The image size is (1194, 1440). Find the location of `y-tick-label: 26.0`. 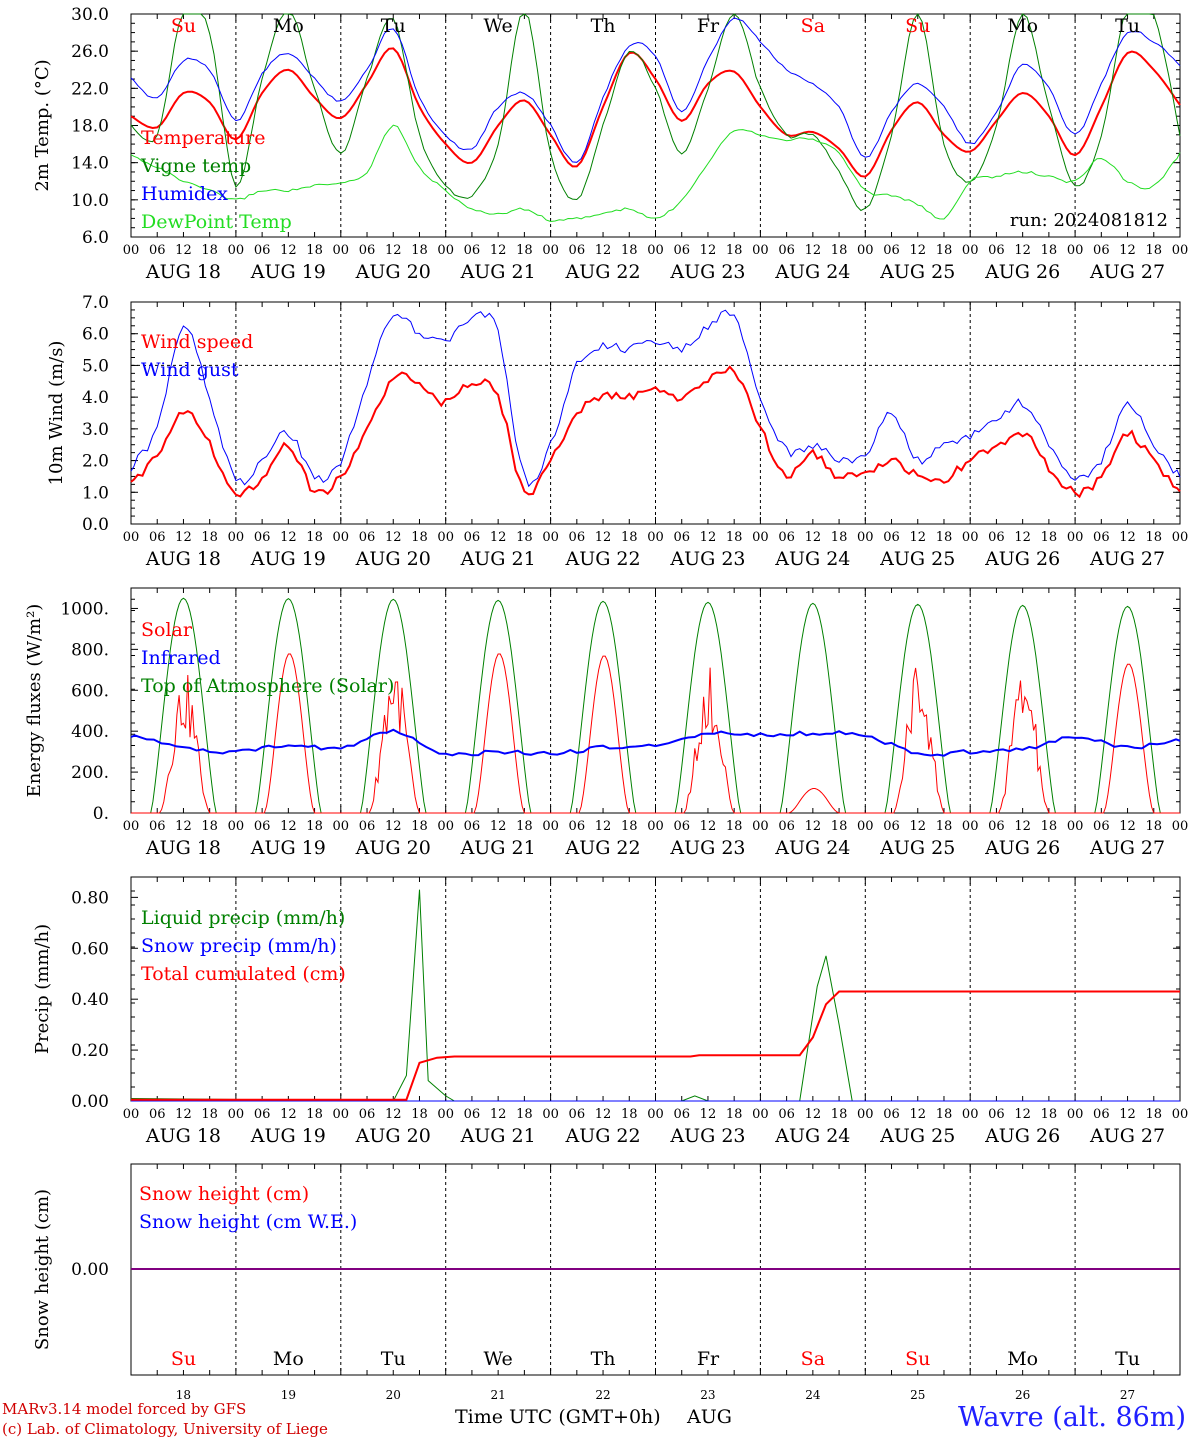

y-tick-label: 26.0 is located at coordinates (90, 52).